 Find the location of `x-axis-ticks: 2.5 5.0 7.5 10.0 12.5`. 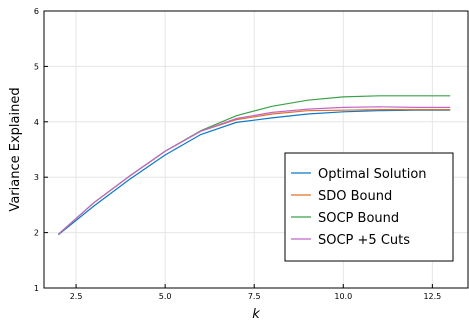

x-axis-ticks: 2.5 5.0 7.5 10.0 12.5 is located at coordinates (255, 292).